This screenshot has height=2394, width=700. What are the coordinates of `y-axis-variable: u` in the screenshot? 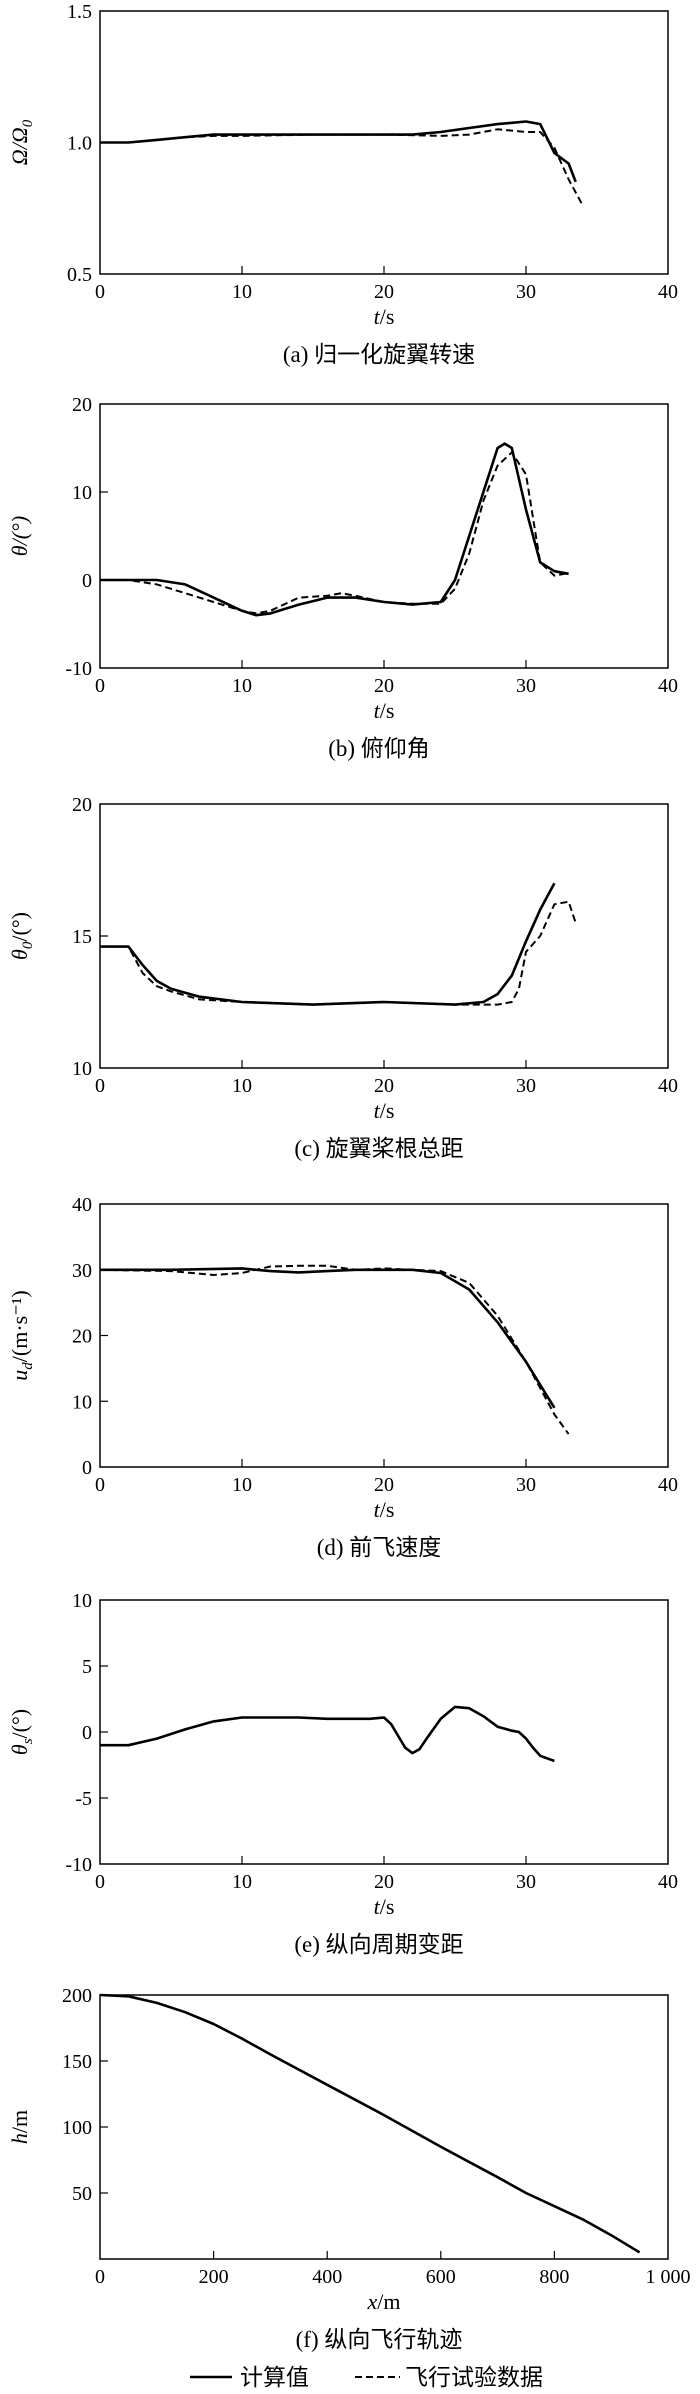 It's located at (19, 1375).